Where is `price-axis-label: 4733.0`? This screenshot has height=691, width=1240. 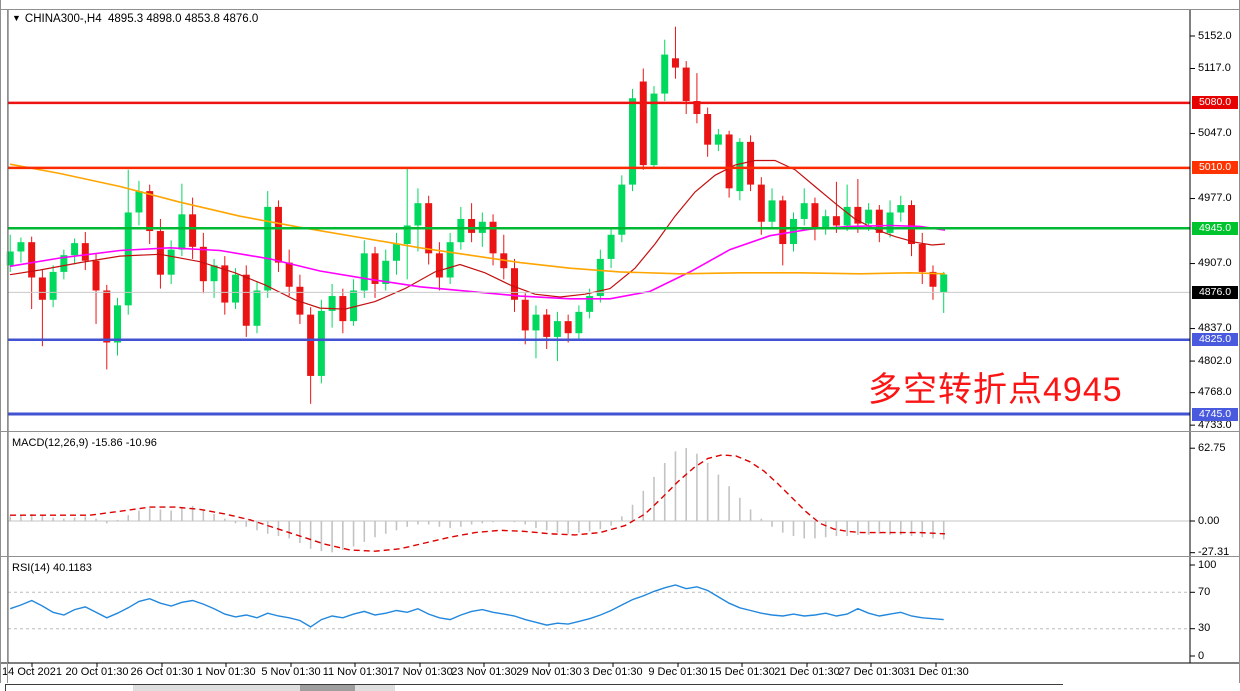
price-axis-label: 4733.0 is located at coordinates (1215, 424).